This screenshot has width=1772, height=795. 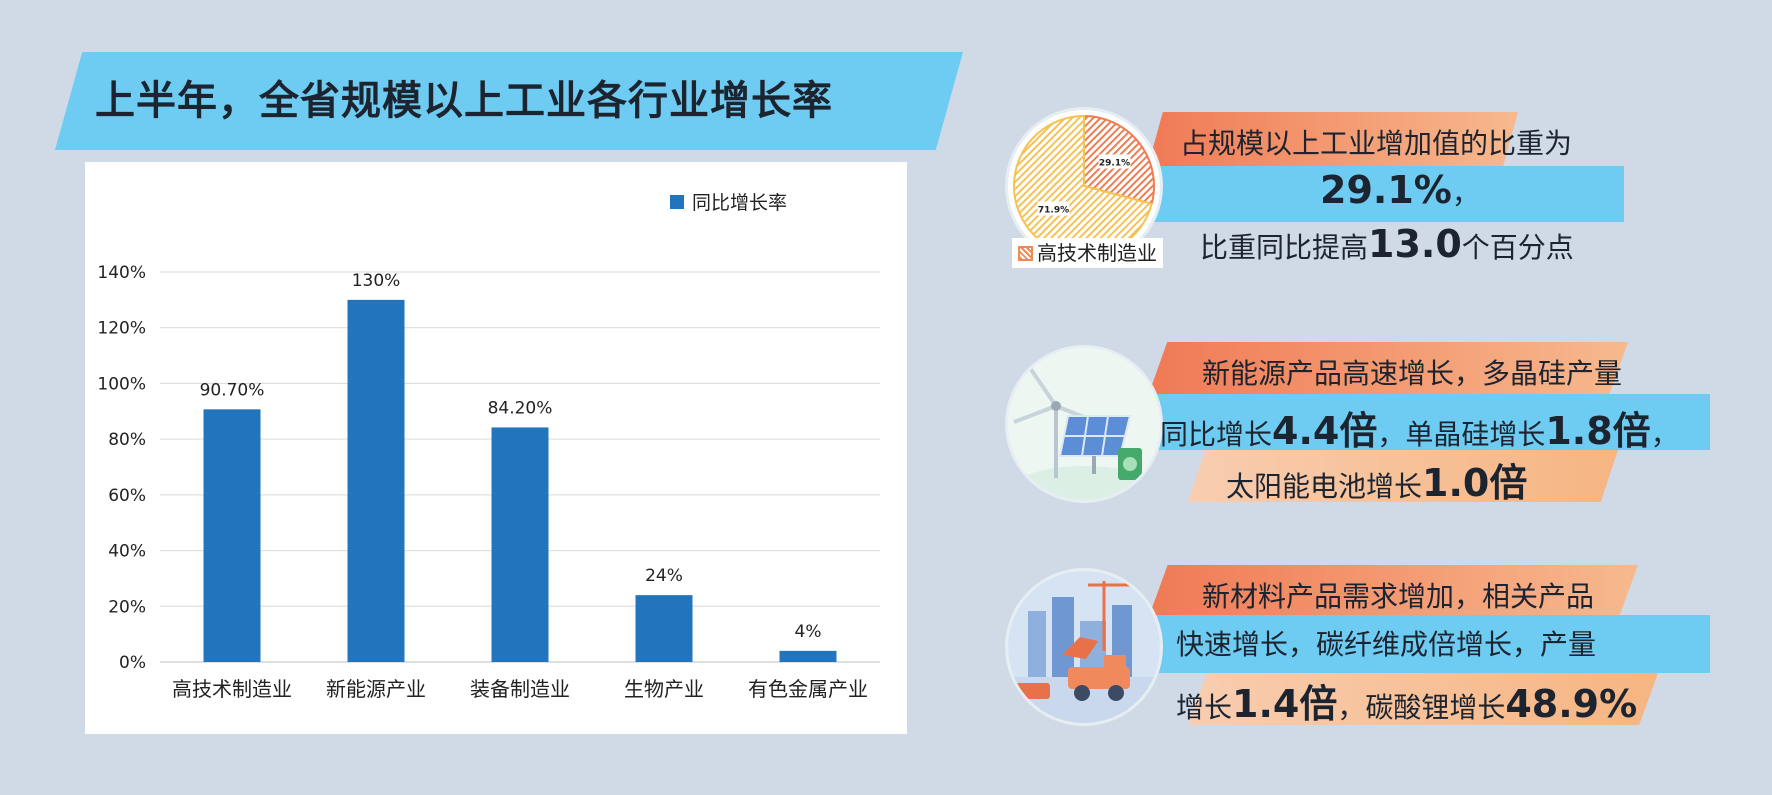 I want to click on pie-caption-text: 高技术制造业, so click(x=1097, y=253).